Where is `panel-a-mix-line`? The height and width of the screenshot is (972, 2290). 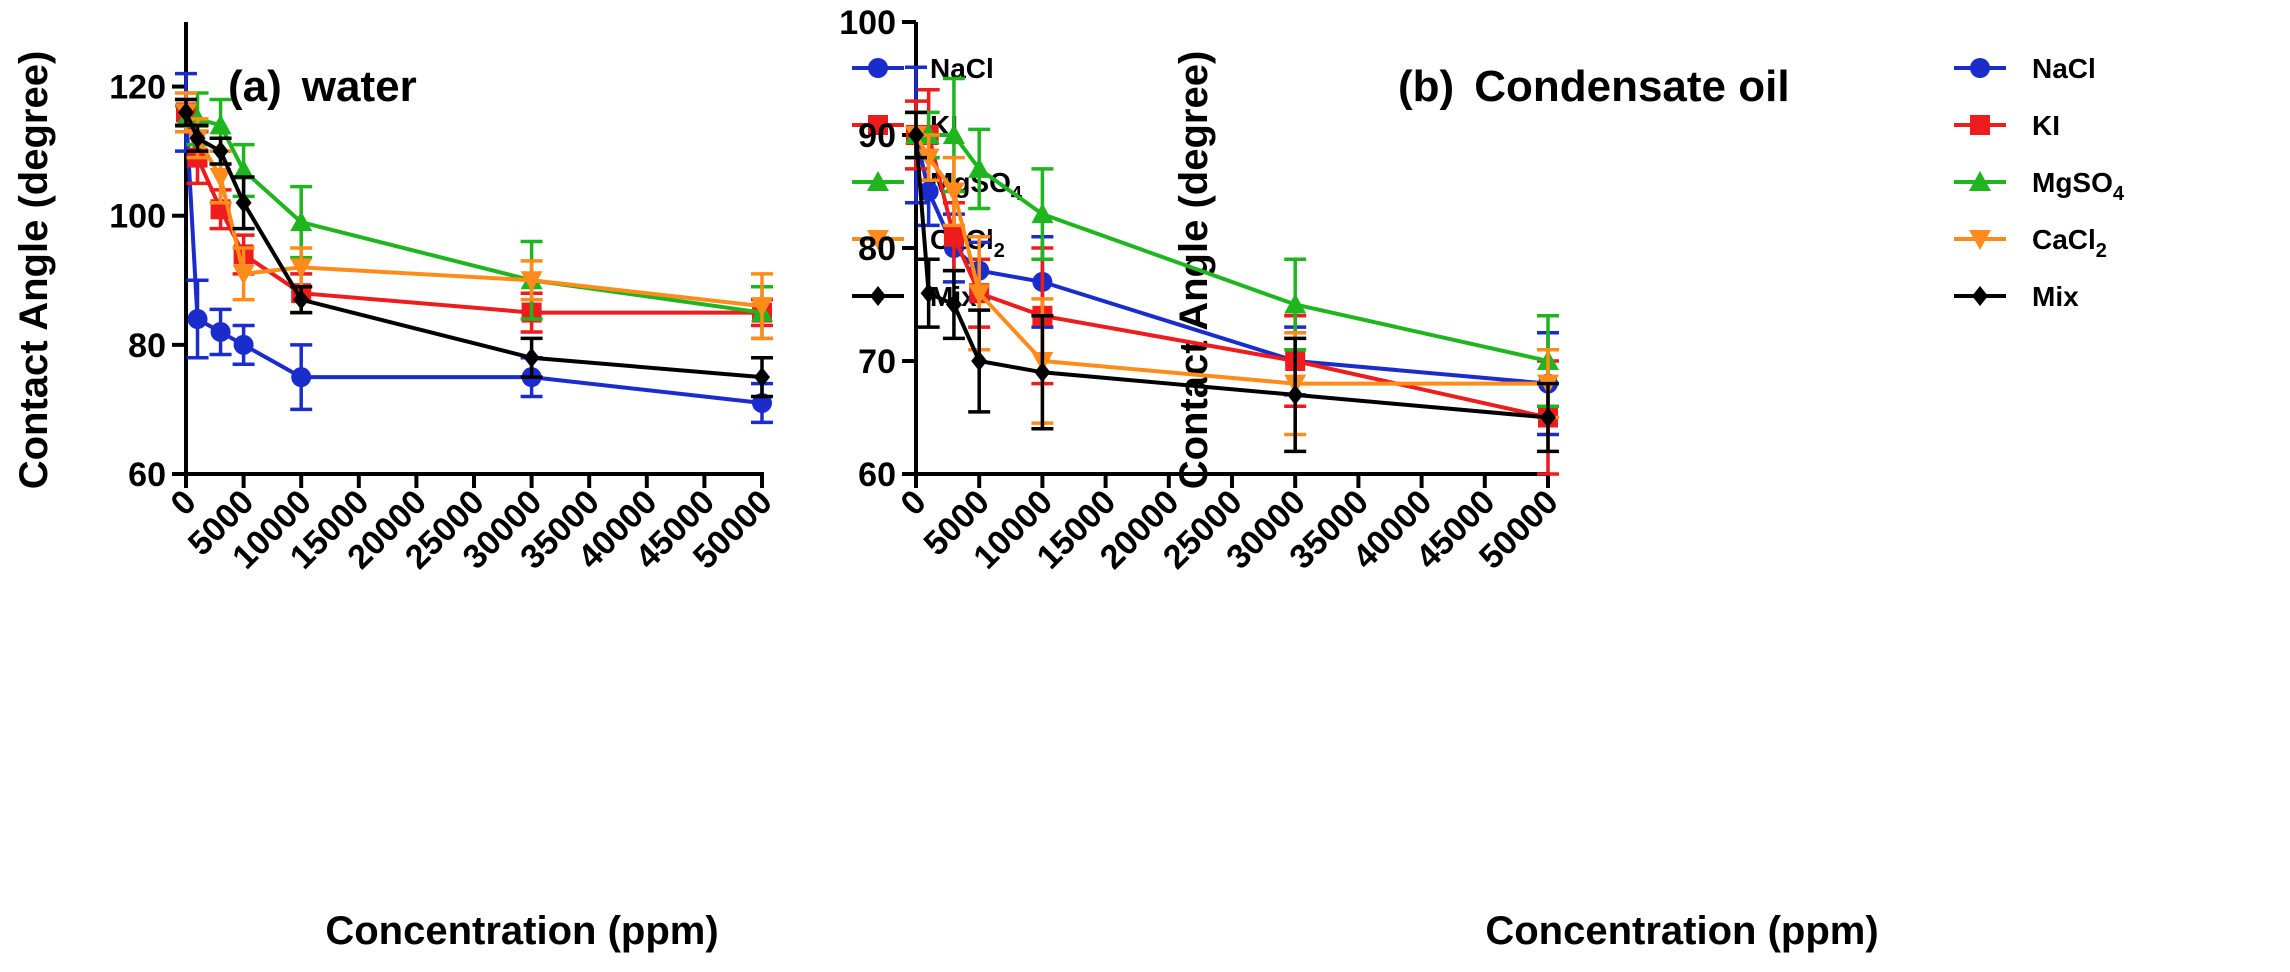 panel-a-mix-line is located at coordinates (473, 245).